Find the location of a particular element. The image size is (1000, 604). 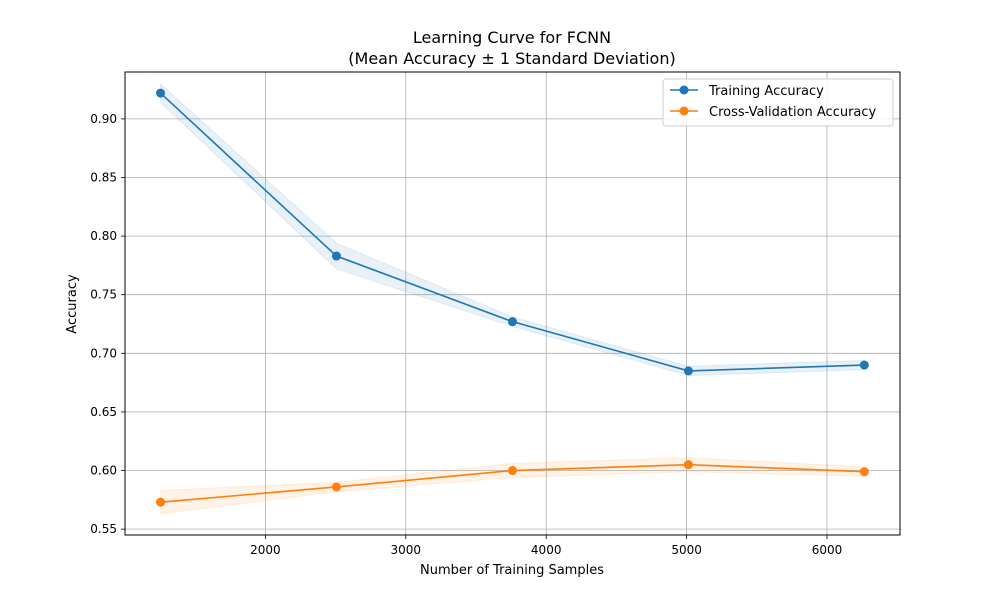

x-tick-label: 6000 is located at coordinates (827, 550).